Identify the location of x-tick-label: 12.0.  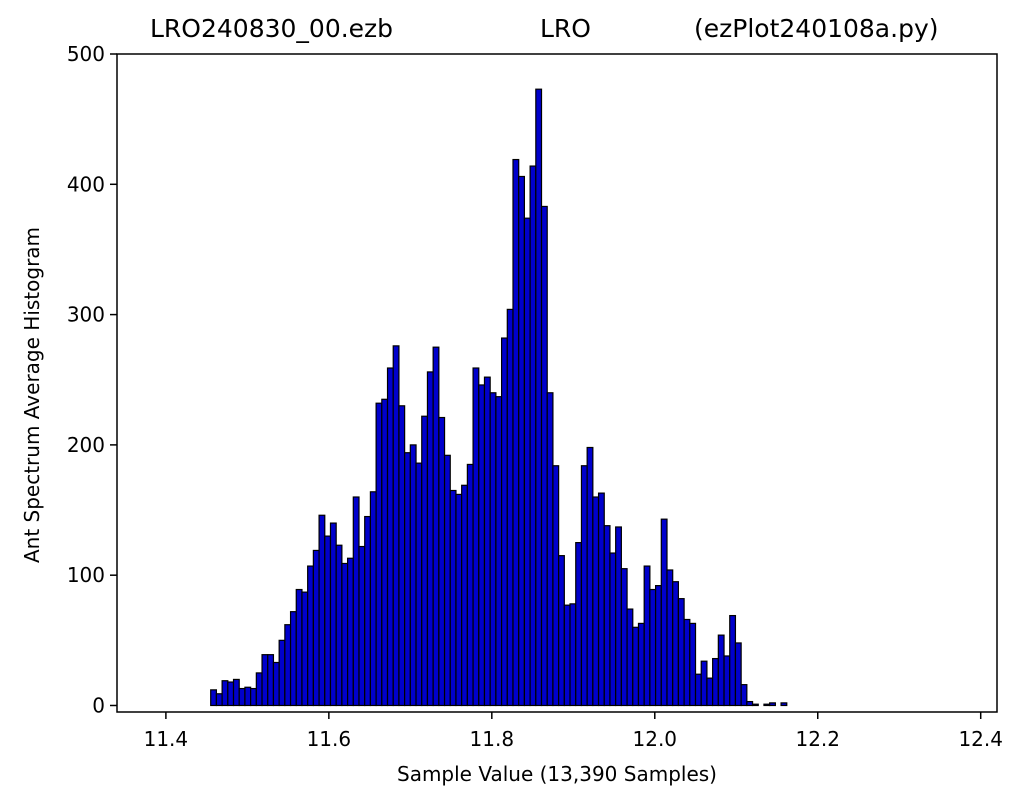
(655, 739).